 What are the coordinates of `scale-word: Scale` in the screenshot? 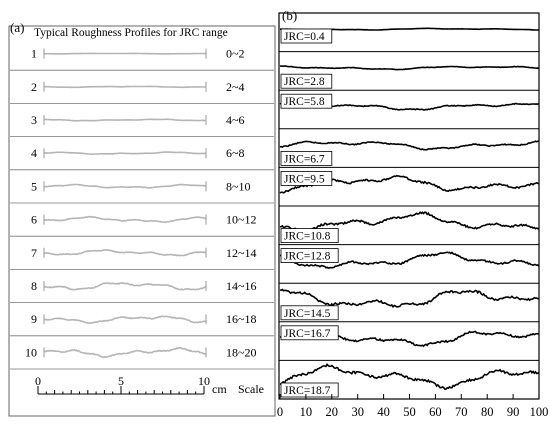 It's located at (251, 389).